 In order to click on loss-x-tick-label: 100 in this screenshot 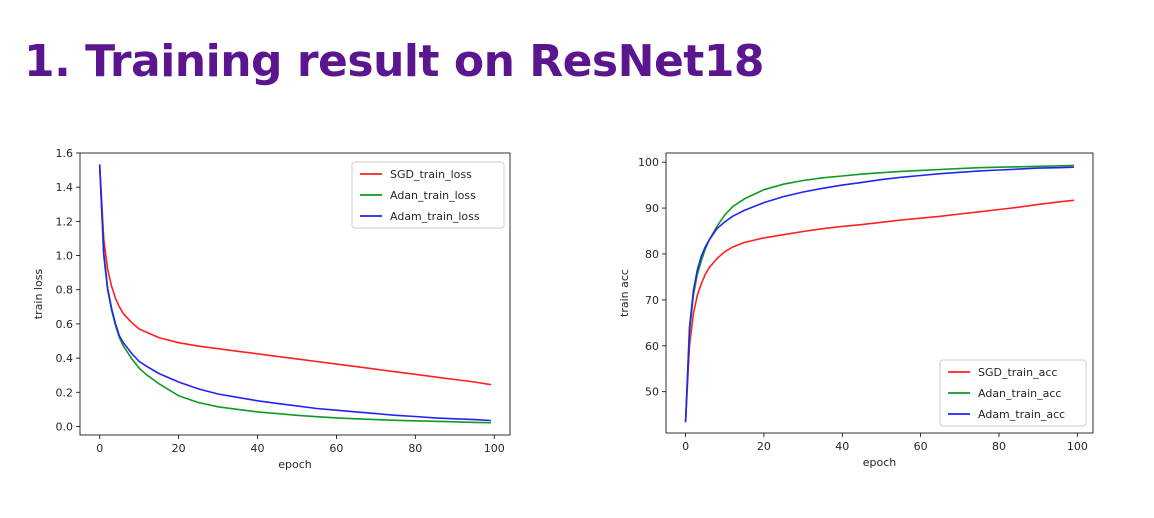, I will do `click(494, 448)`.